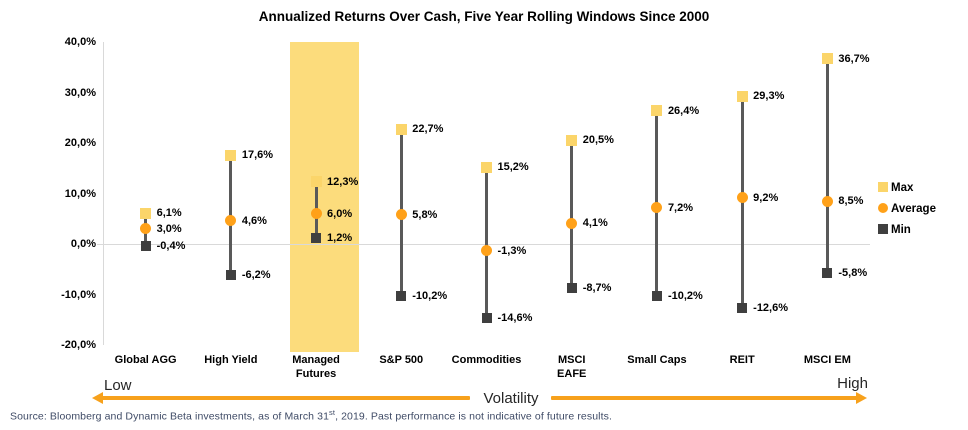 This screenshot has height=430, width=968. I want to click on value-label-max: 12,3%, so click(343, 181).